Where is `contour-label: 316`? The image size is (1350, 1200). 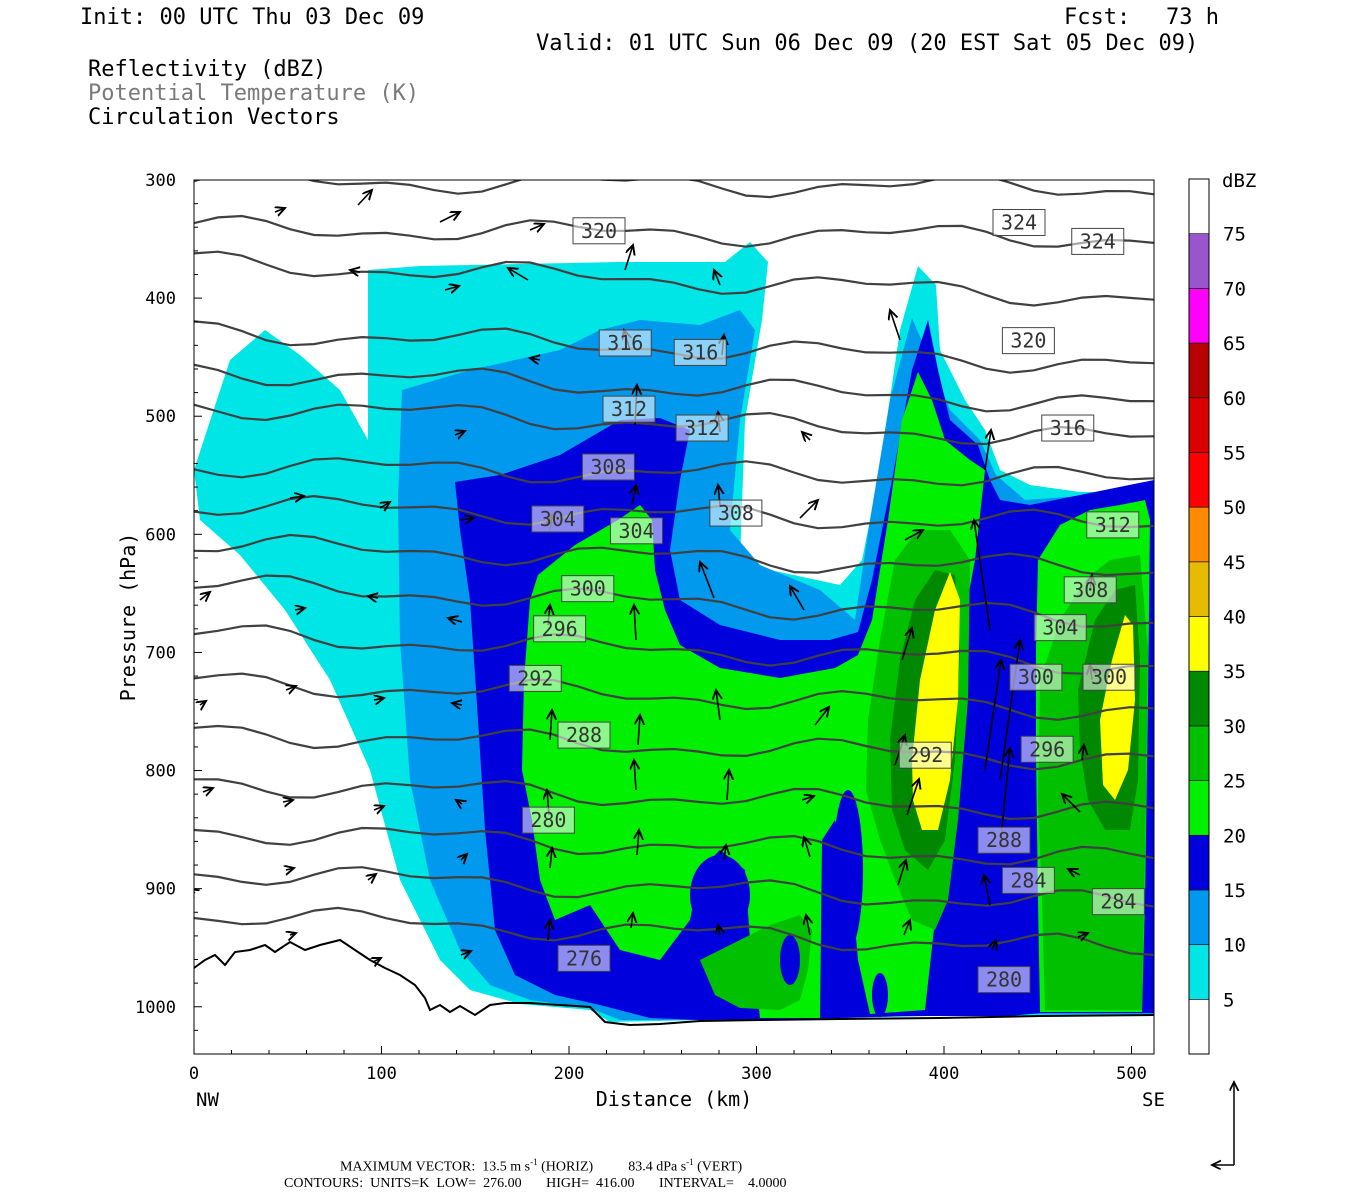 contour-label: 316 is located at coordinates (625, 343).